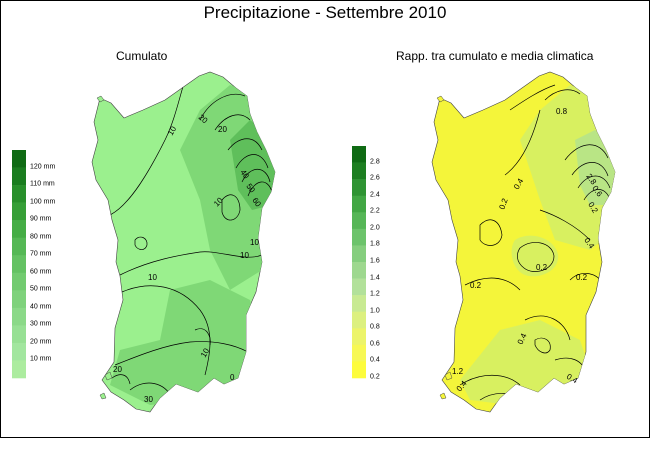 Image resolution: width=650 pixels, height=450 pixels. Describe the element at coordinates (41, 359) in the screenshot. I see `legend-label-mm: 10 mm` at that location.